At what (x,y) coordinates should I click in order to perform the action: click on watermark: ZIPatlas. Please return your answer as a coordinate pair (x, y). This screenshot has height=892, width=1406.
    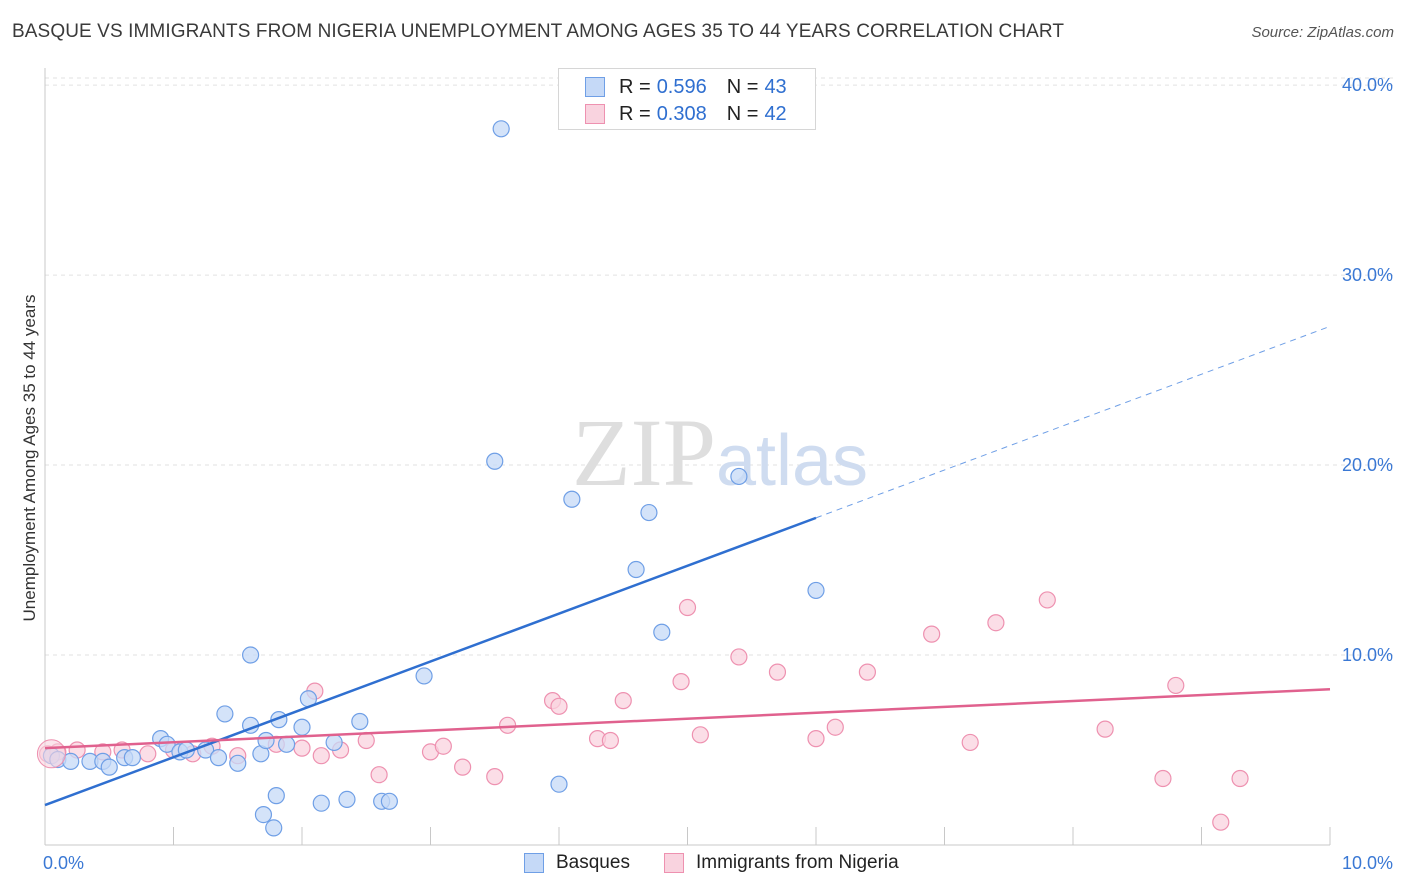
    Looking at the image, I should click on (720, 452).